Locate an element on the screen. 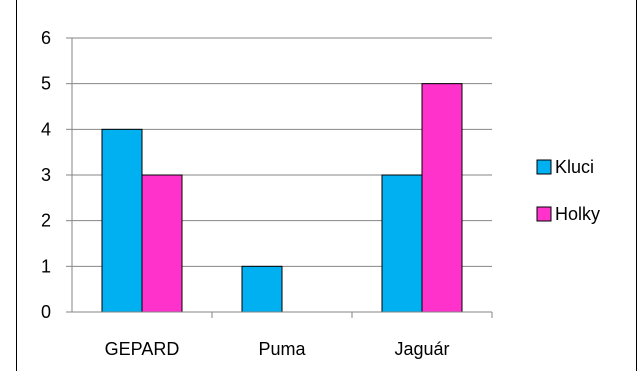 The width and height of the screenshot is (637, 371). legend-swatch-kluci is located at coordinates (544, 167).